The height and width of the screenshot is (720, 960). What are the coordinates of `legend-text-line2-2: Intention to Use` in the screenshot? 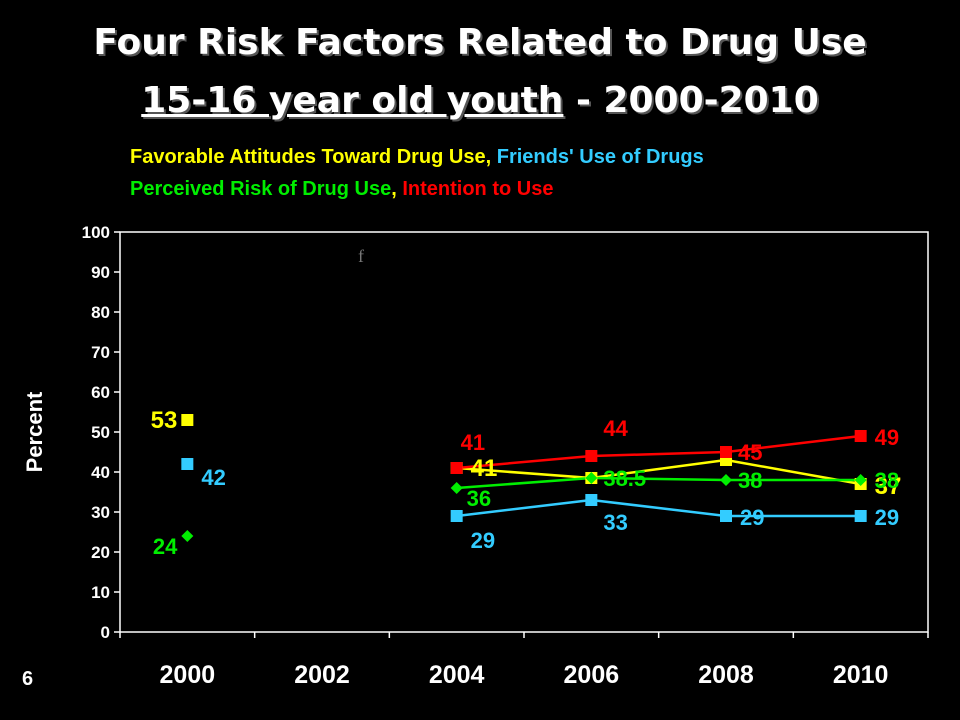 It's located at (478, 189).